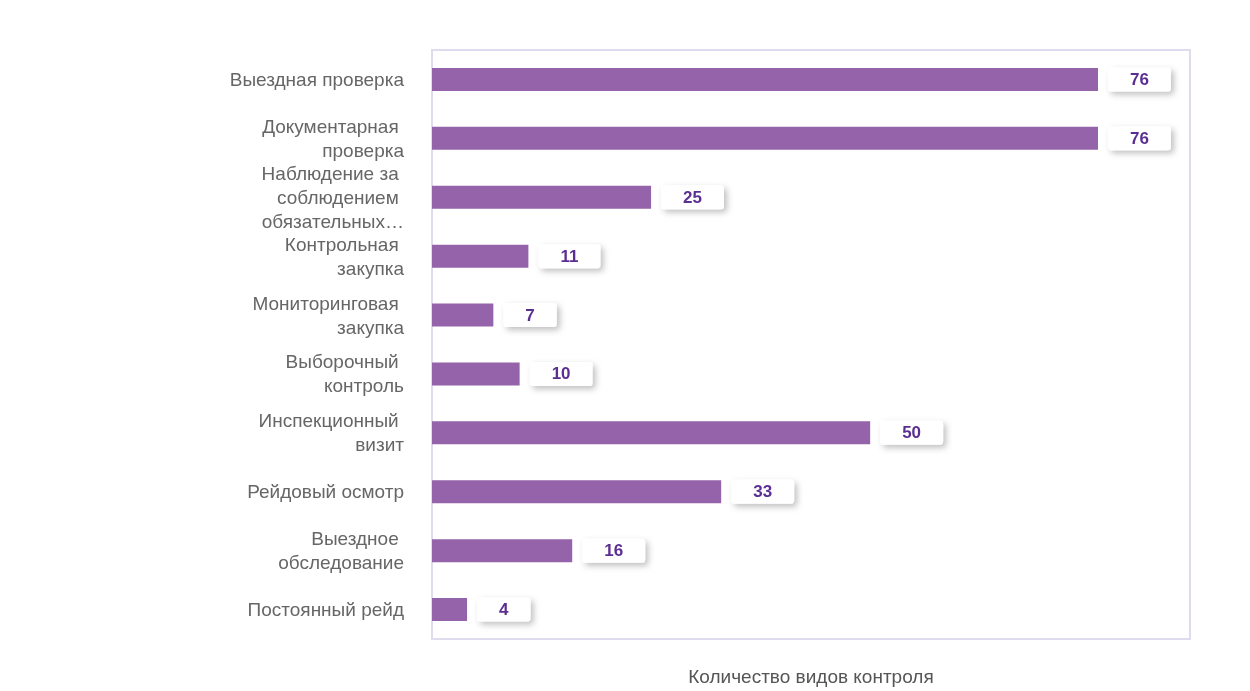 Image resolution: width=1250 pixels, height=691 pixels. Describe the element at coordinates (325, 610) in the screenshot. I see `y-tick-label: Постоянный рейд` at that location.